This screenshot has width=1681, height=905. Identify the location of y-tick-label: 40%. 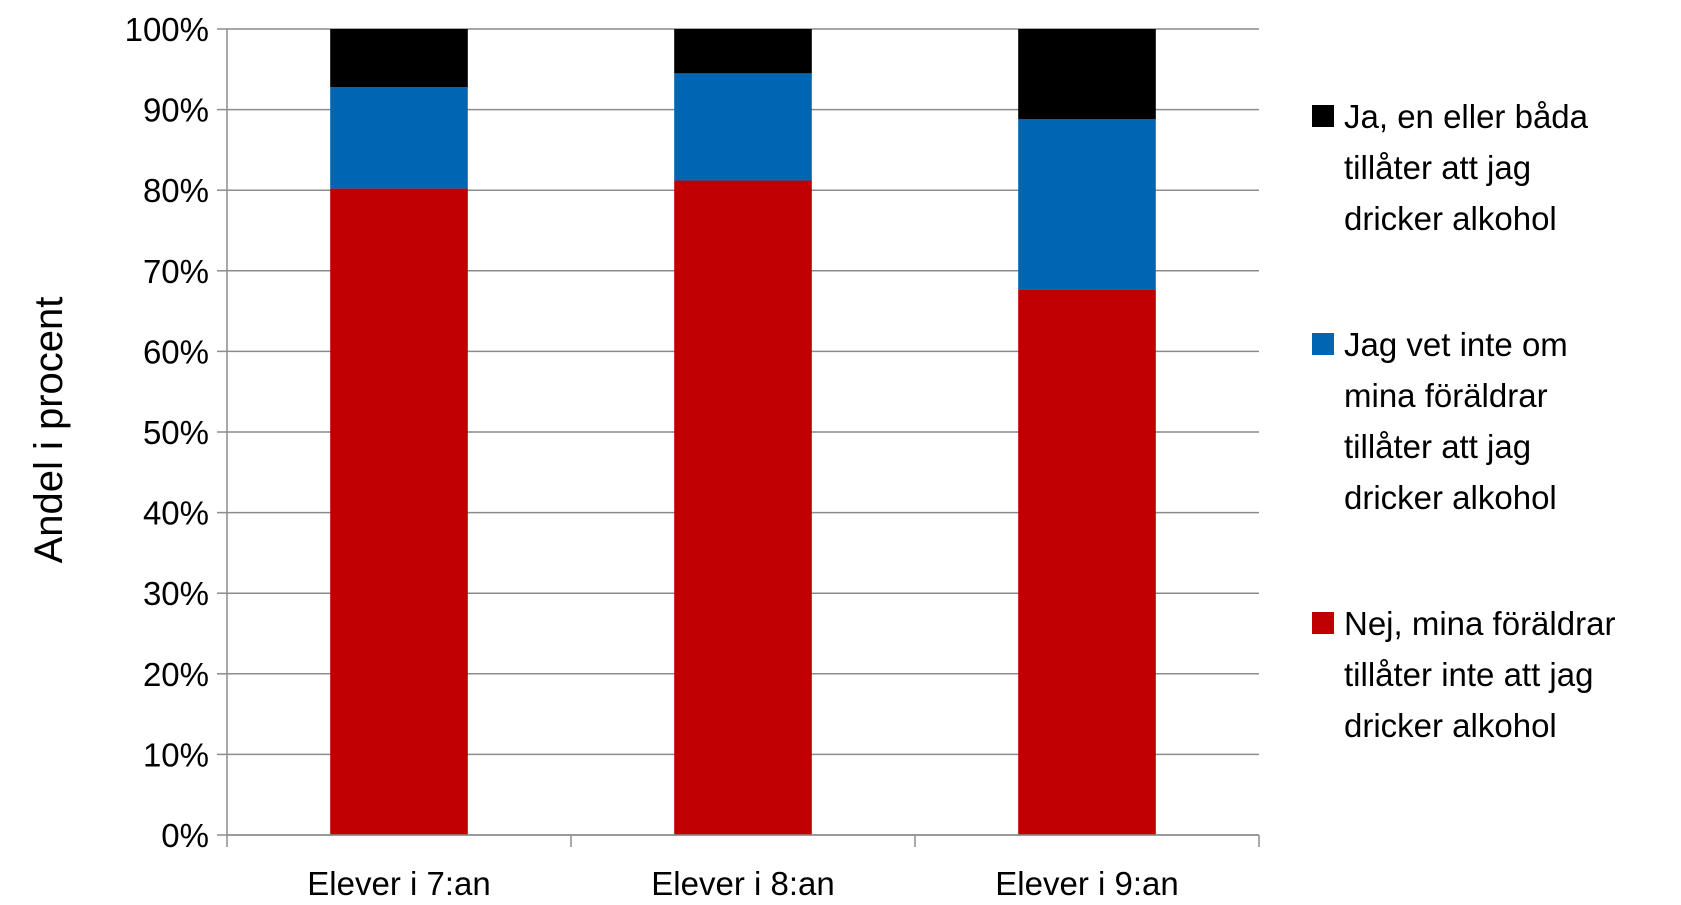
(176, 513).